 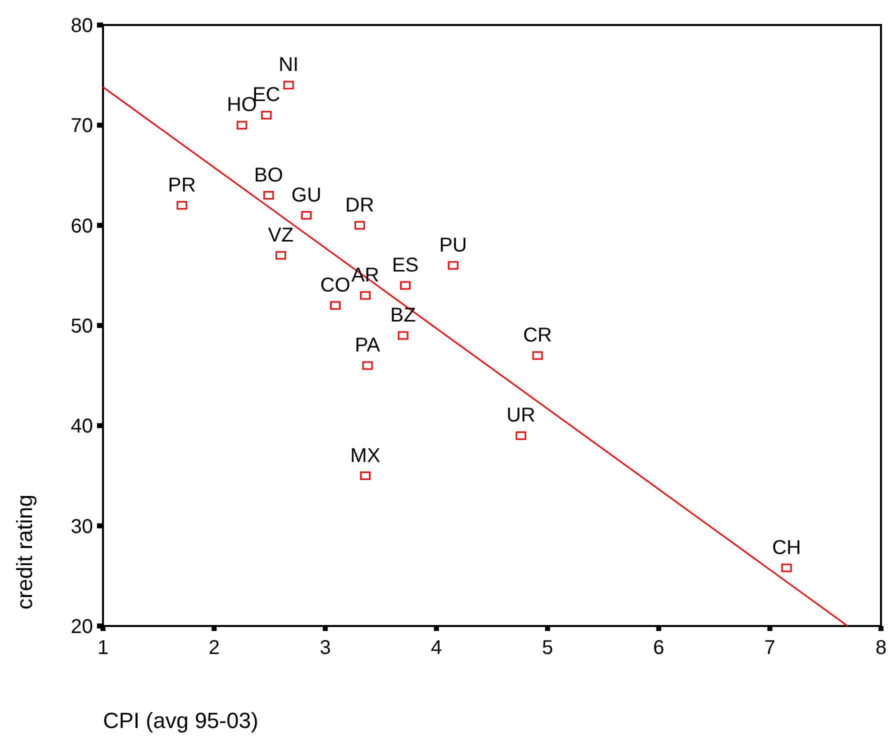 What do you see at coordinates (281, 235) in the screenshot?
I see `annotation: VZ` at bounding box center [281, 235].